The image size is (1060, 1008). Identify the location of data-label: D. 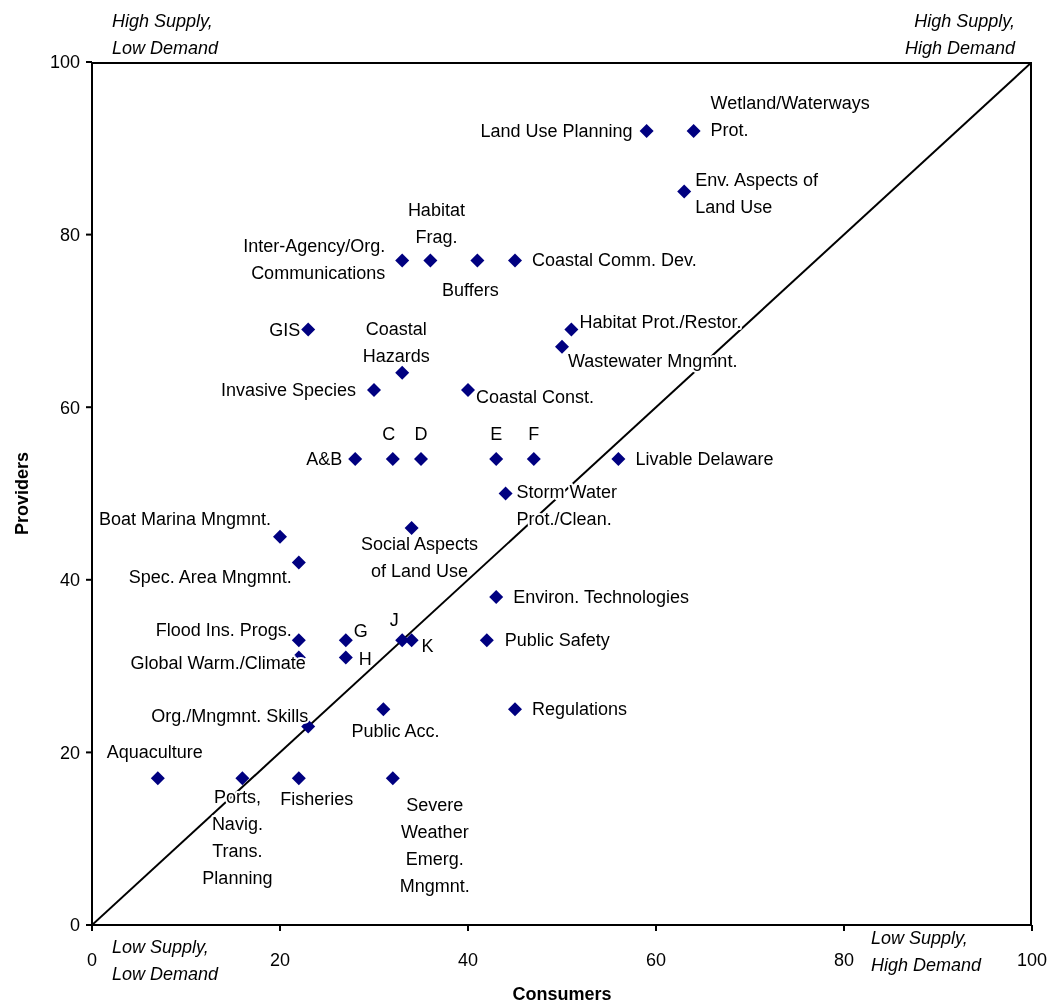
(421, 433).